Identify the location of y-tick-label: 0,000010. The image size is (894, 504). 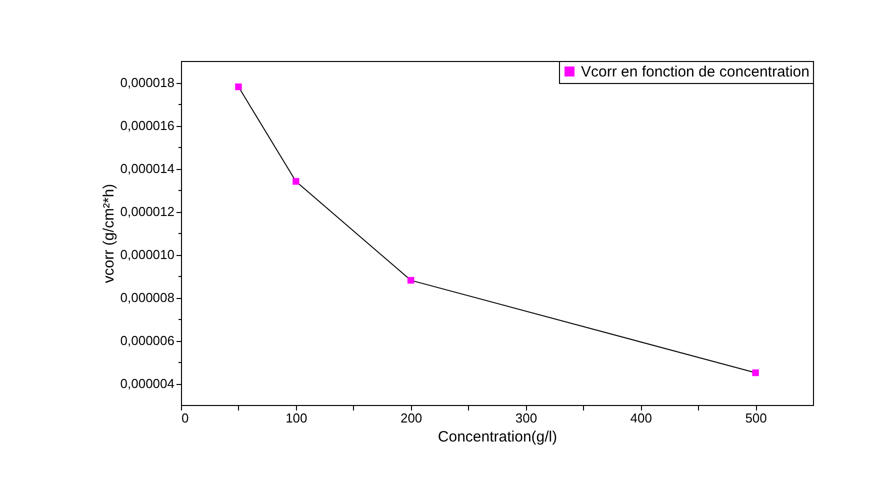
(147, 254).